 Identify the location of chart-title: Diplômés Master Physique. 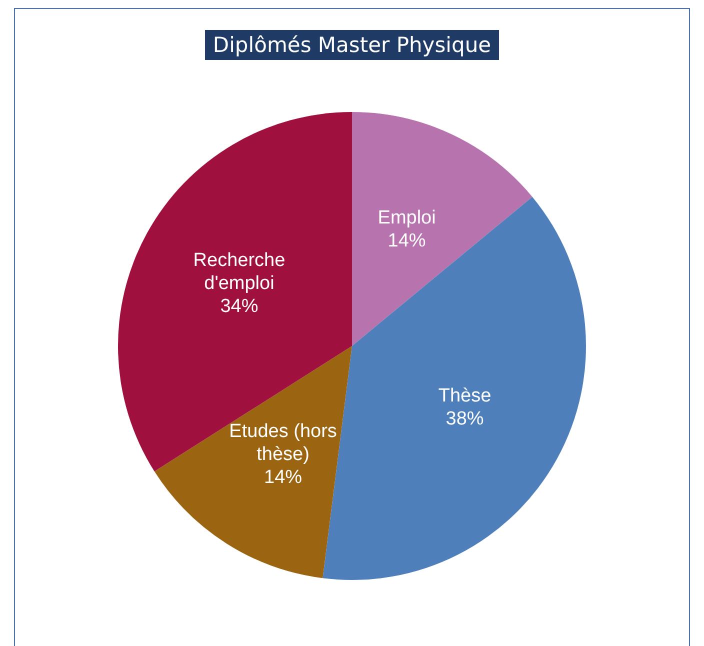
(352, 45).